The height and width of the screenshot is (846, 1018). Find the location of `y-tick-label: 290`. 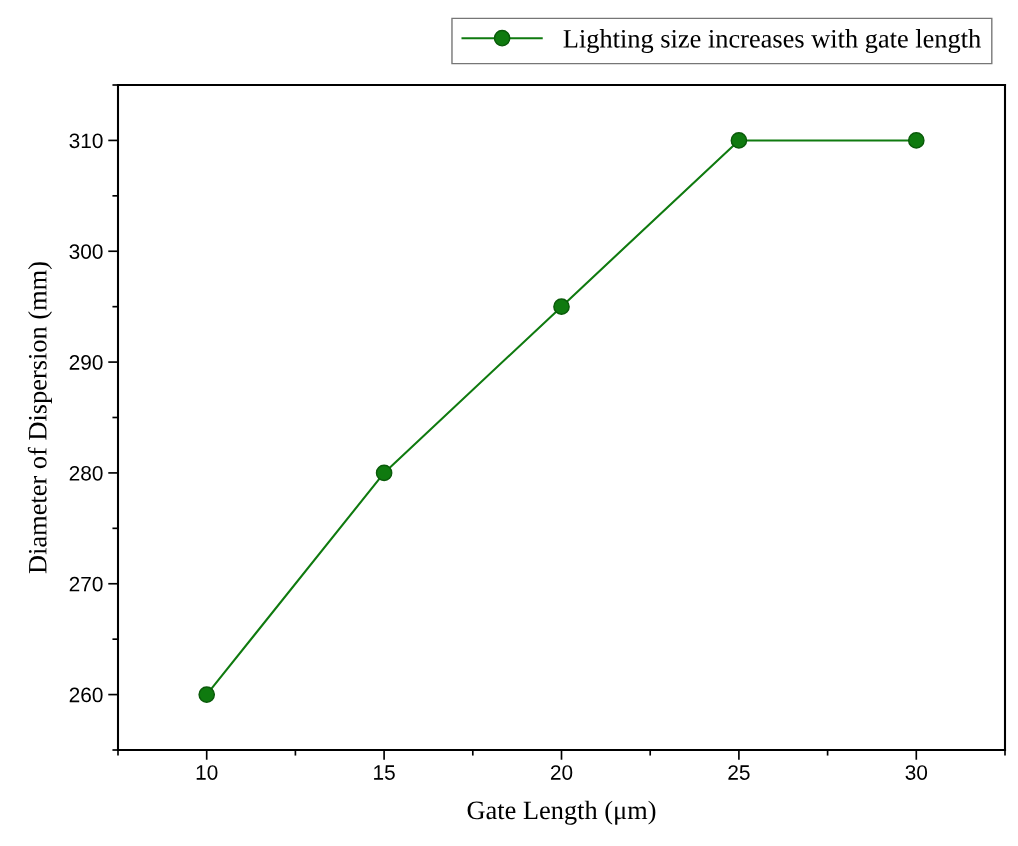

y-tick-label: 290 is located at coordinates (86, 362).